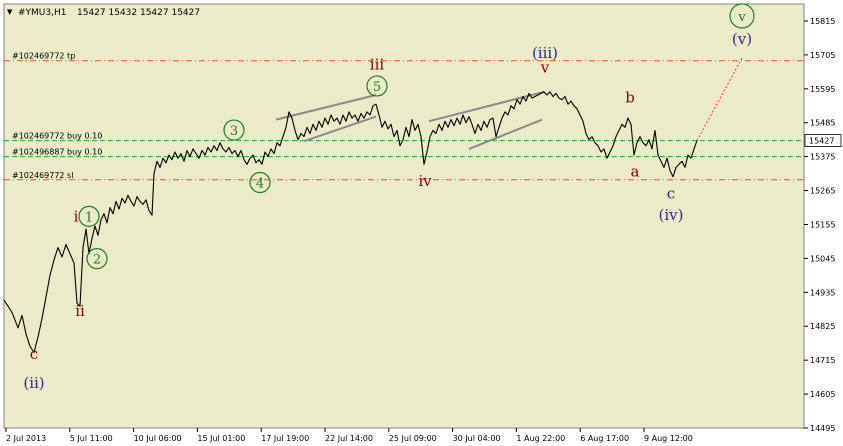  I want to click on trendlines, so click(410, 120).